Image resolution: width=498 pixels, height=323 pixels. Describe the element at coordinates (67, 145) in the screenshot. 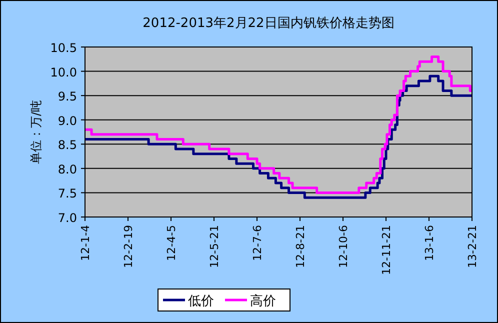

I see `y-tick-label: 8.5` at that location.